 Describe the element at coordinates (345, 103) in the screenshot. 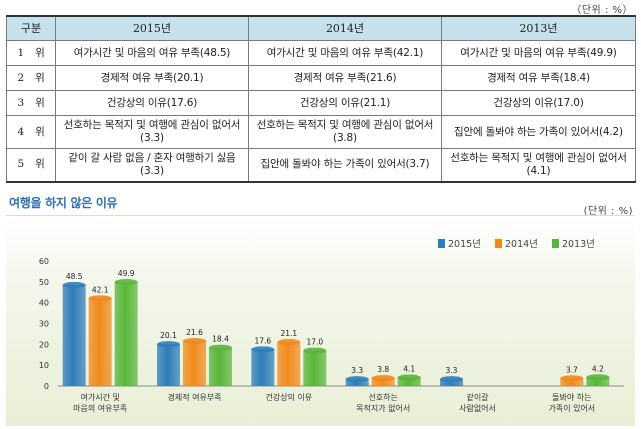

I see `cell-2014: 건강상의 이유(21.1)` at that location.